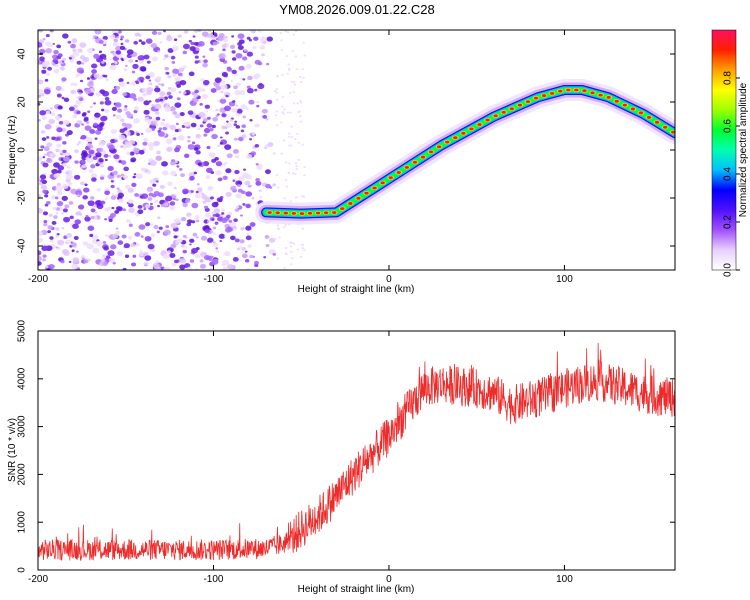 Image resolution: width=750 pixels, height=600 pixels. What do you see at coordinates (22, 102) in the screenshot?
I see `y-tick-label: 20` at bounding box center [22, 102].